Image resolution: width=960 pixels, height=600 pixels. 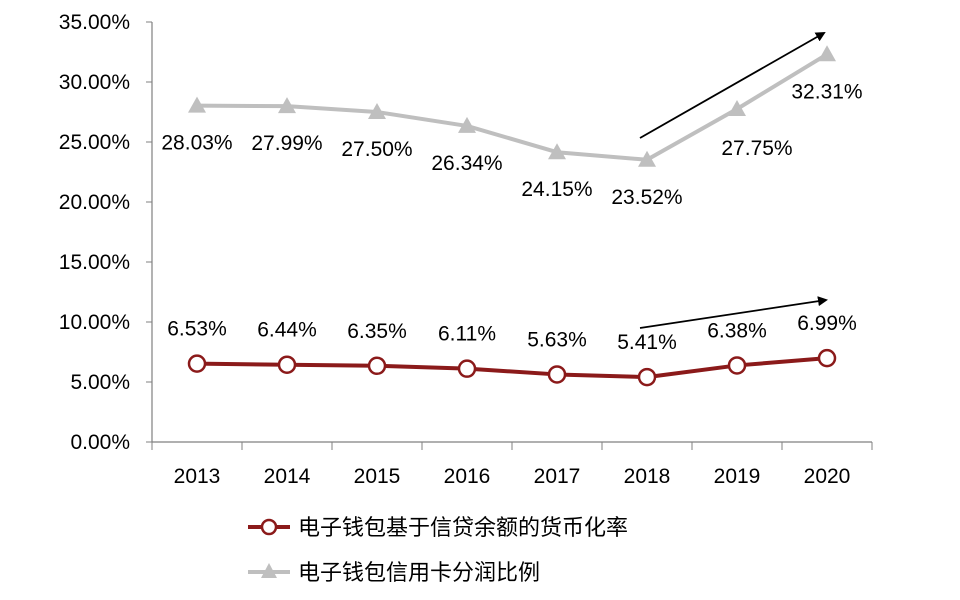 What do you see at coordinates (100, 442) in the screenshot?
I see `y-tick-label: 0.00%` at bounding box center [100, 442].